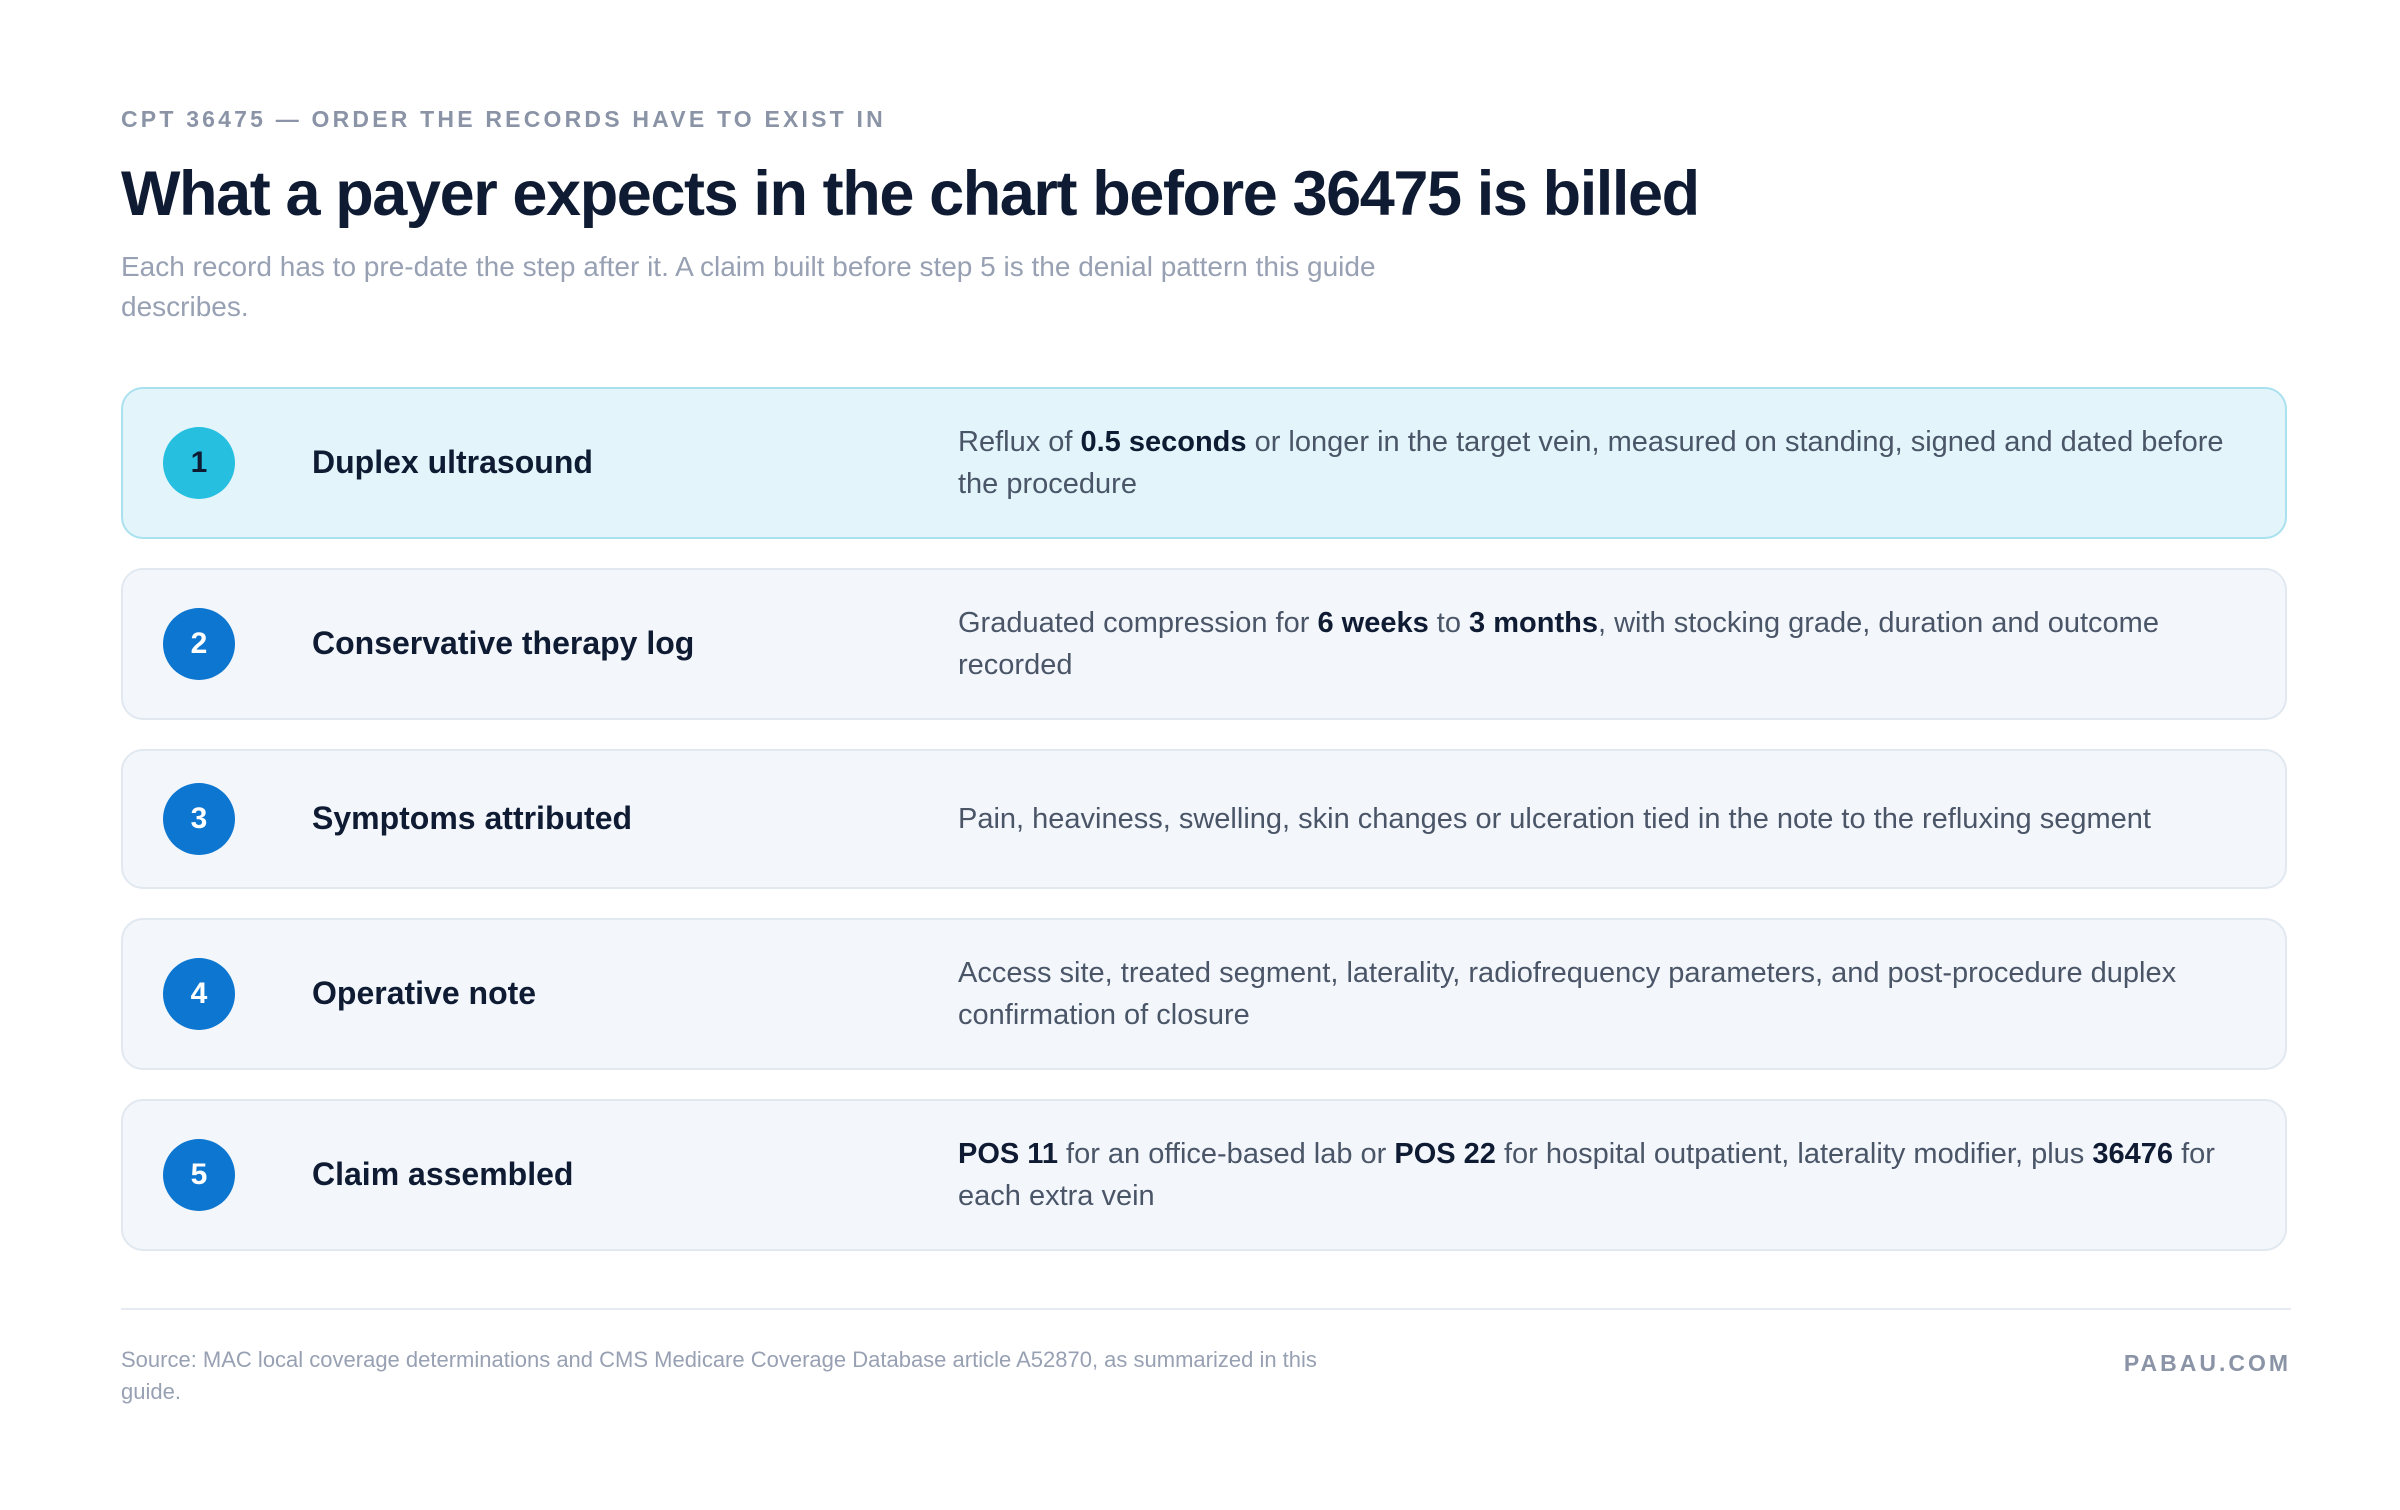 Image resolution: width=2400 pixels, height=1510 pixels. Describe the element at coordinates (424, 993) in the screenshot. I see `step-label: Operative note` at that location.